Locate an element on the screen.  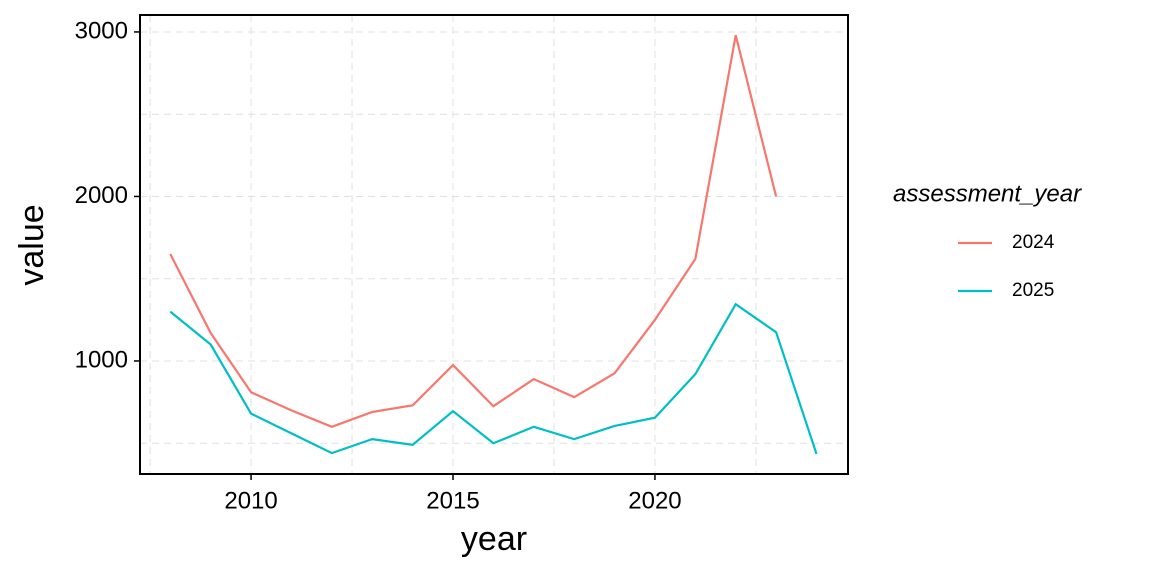
legend-label: 2024 is located at coordinates (1033, 242).